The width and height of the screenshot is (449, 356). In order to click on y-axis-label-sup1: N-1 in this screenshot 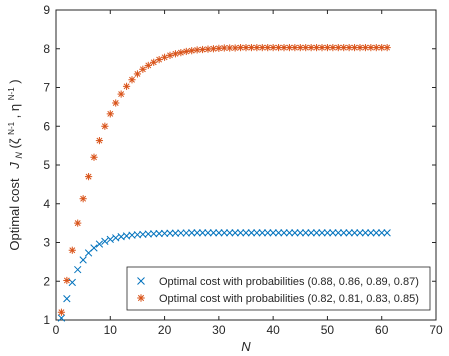, I will do `click(11, 127)`.